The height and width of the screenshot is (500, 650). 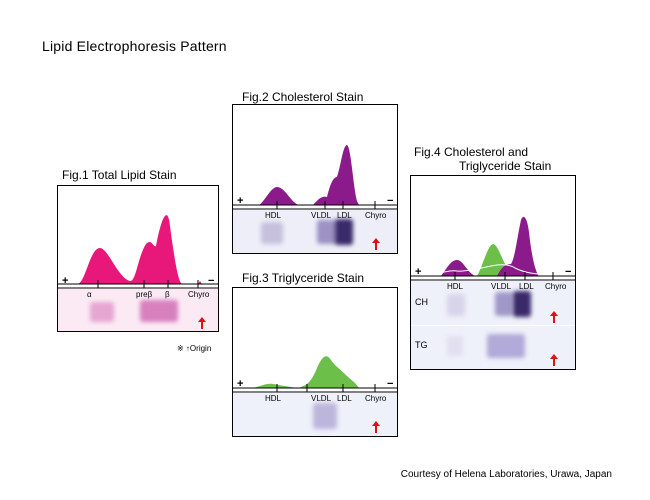 I want to click on fig2-densitogram, so click(x=315, y=177).